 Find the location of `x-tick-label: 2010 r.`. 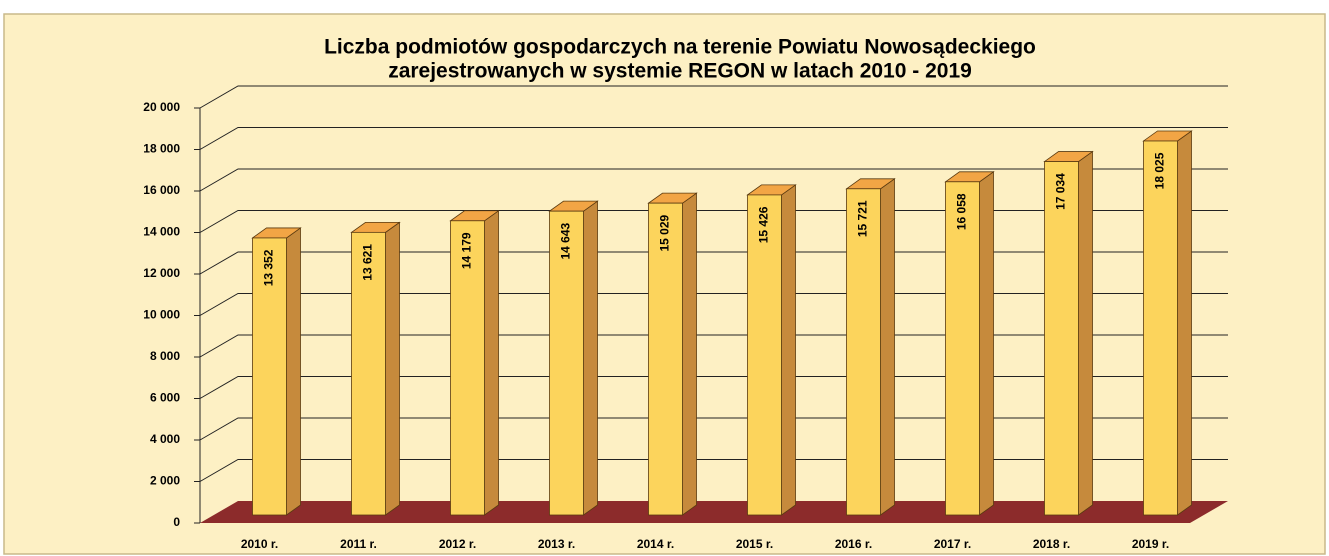

x-tick-label: 2010 r. is located at coordinates (259, 544).